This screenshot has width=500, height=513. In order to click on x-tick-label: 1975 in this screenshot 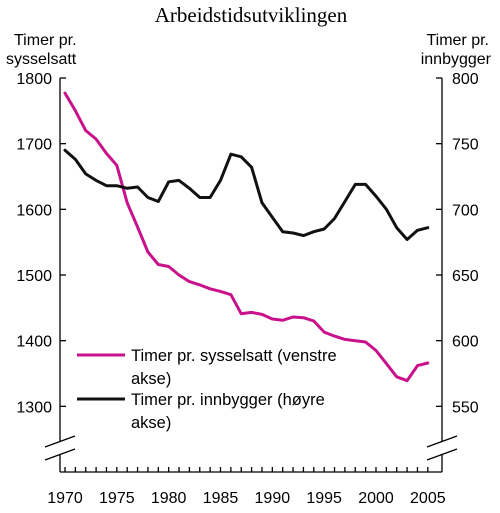, I will do `click(117, 498)`.